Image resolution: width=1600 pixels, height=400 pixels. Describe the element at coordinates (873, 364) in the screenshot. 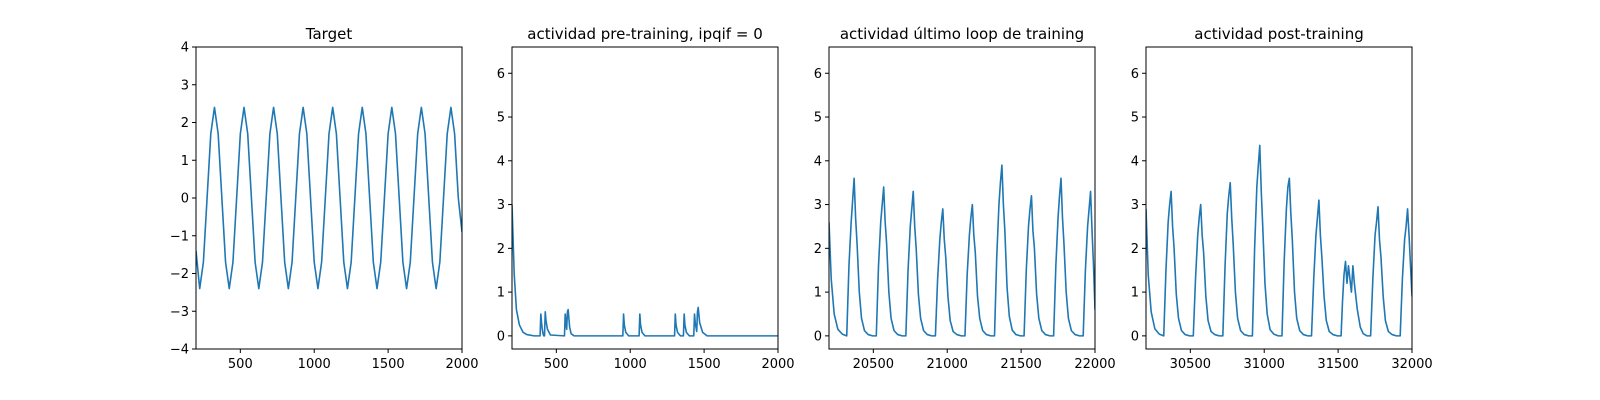

I see `x-tick-label: 20500` at that location.